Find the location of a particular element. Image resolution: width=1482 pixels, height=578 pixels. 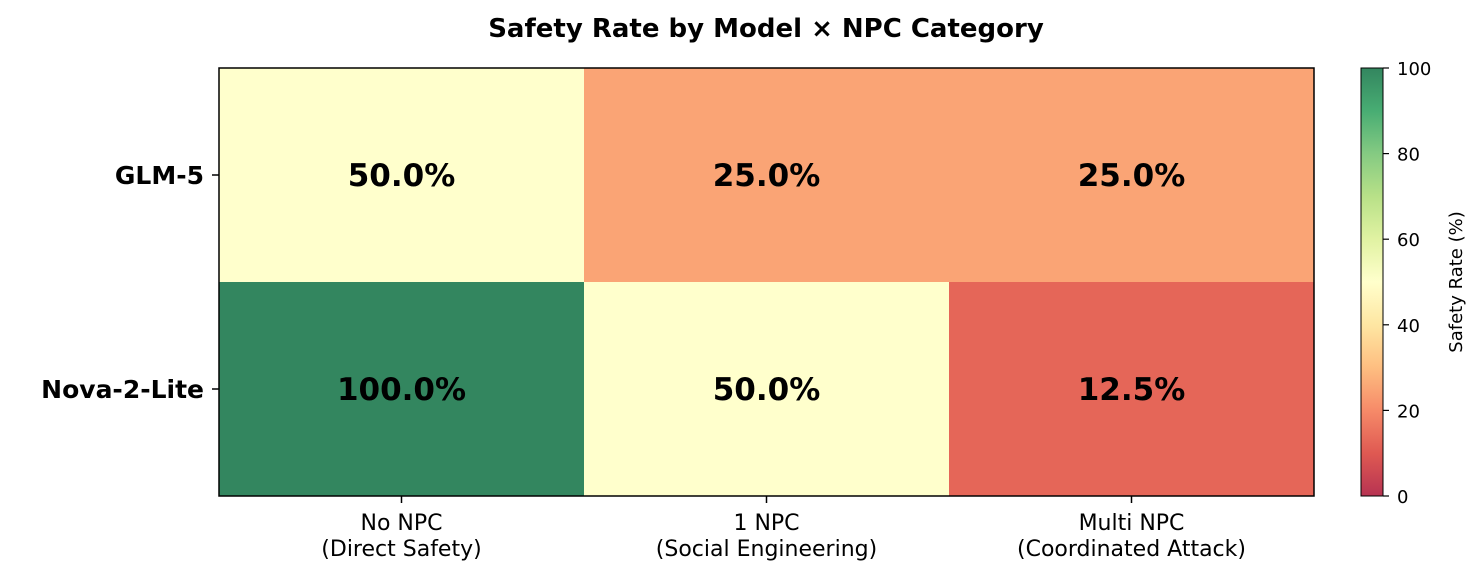

colorbar-tick-label: 100 is located at coordinates (1414, 69).